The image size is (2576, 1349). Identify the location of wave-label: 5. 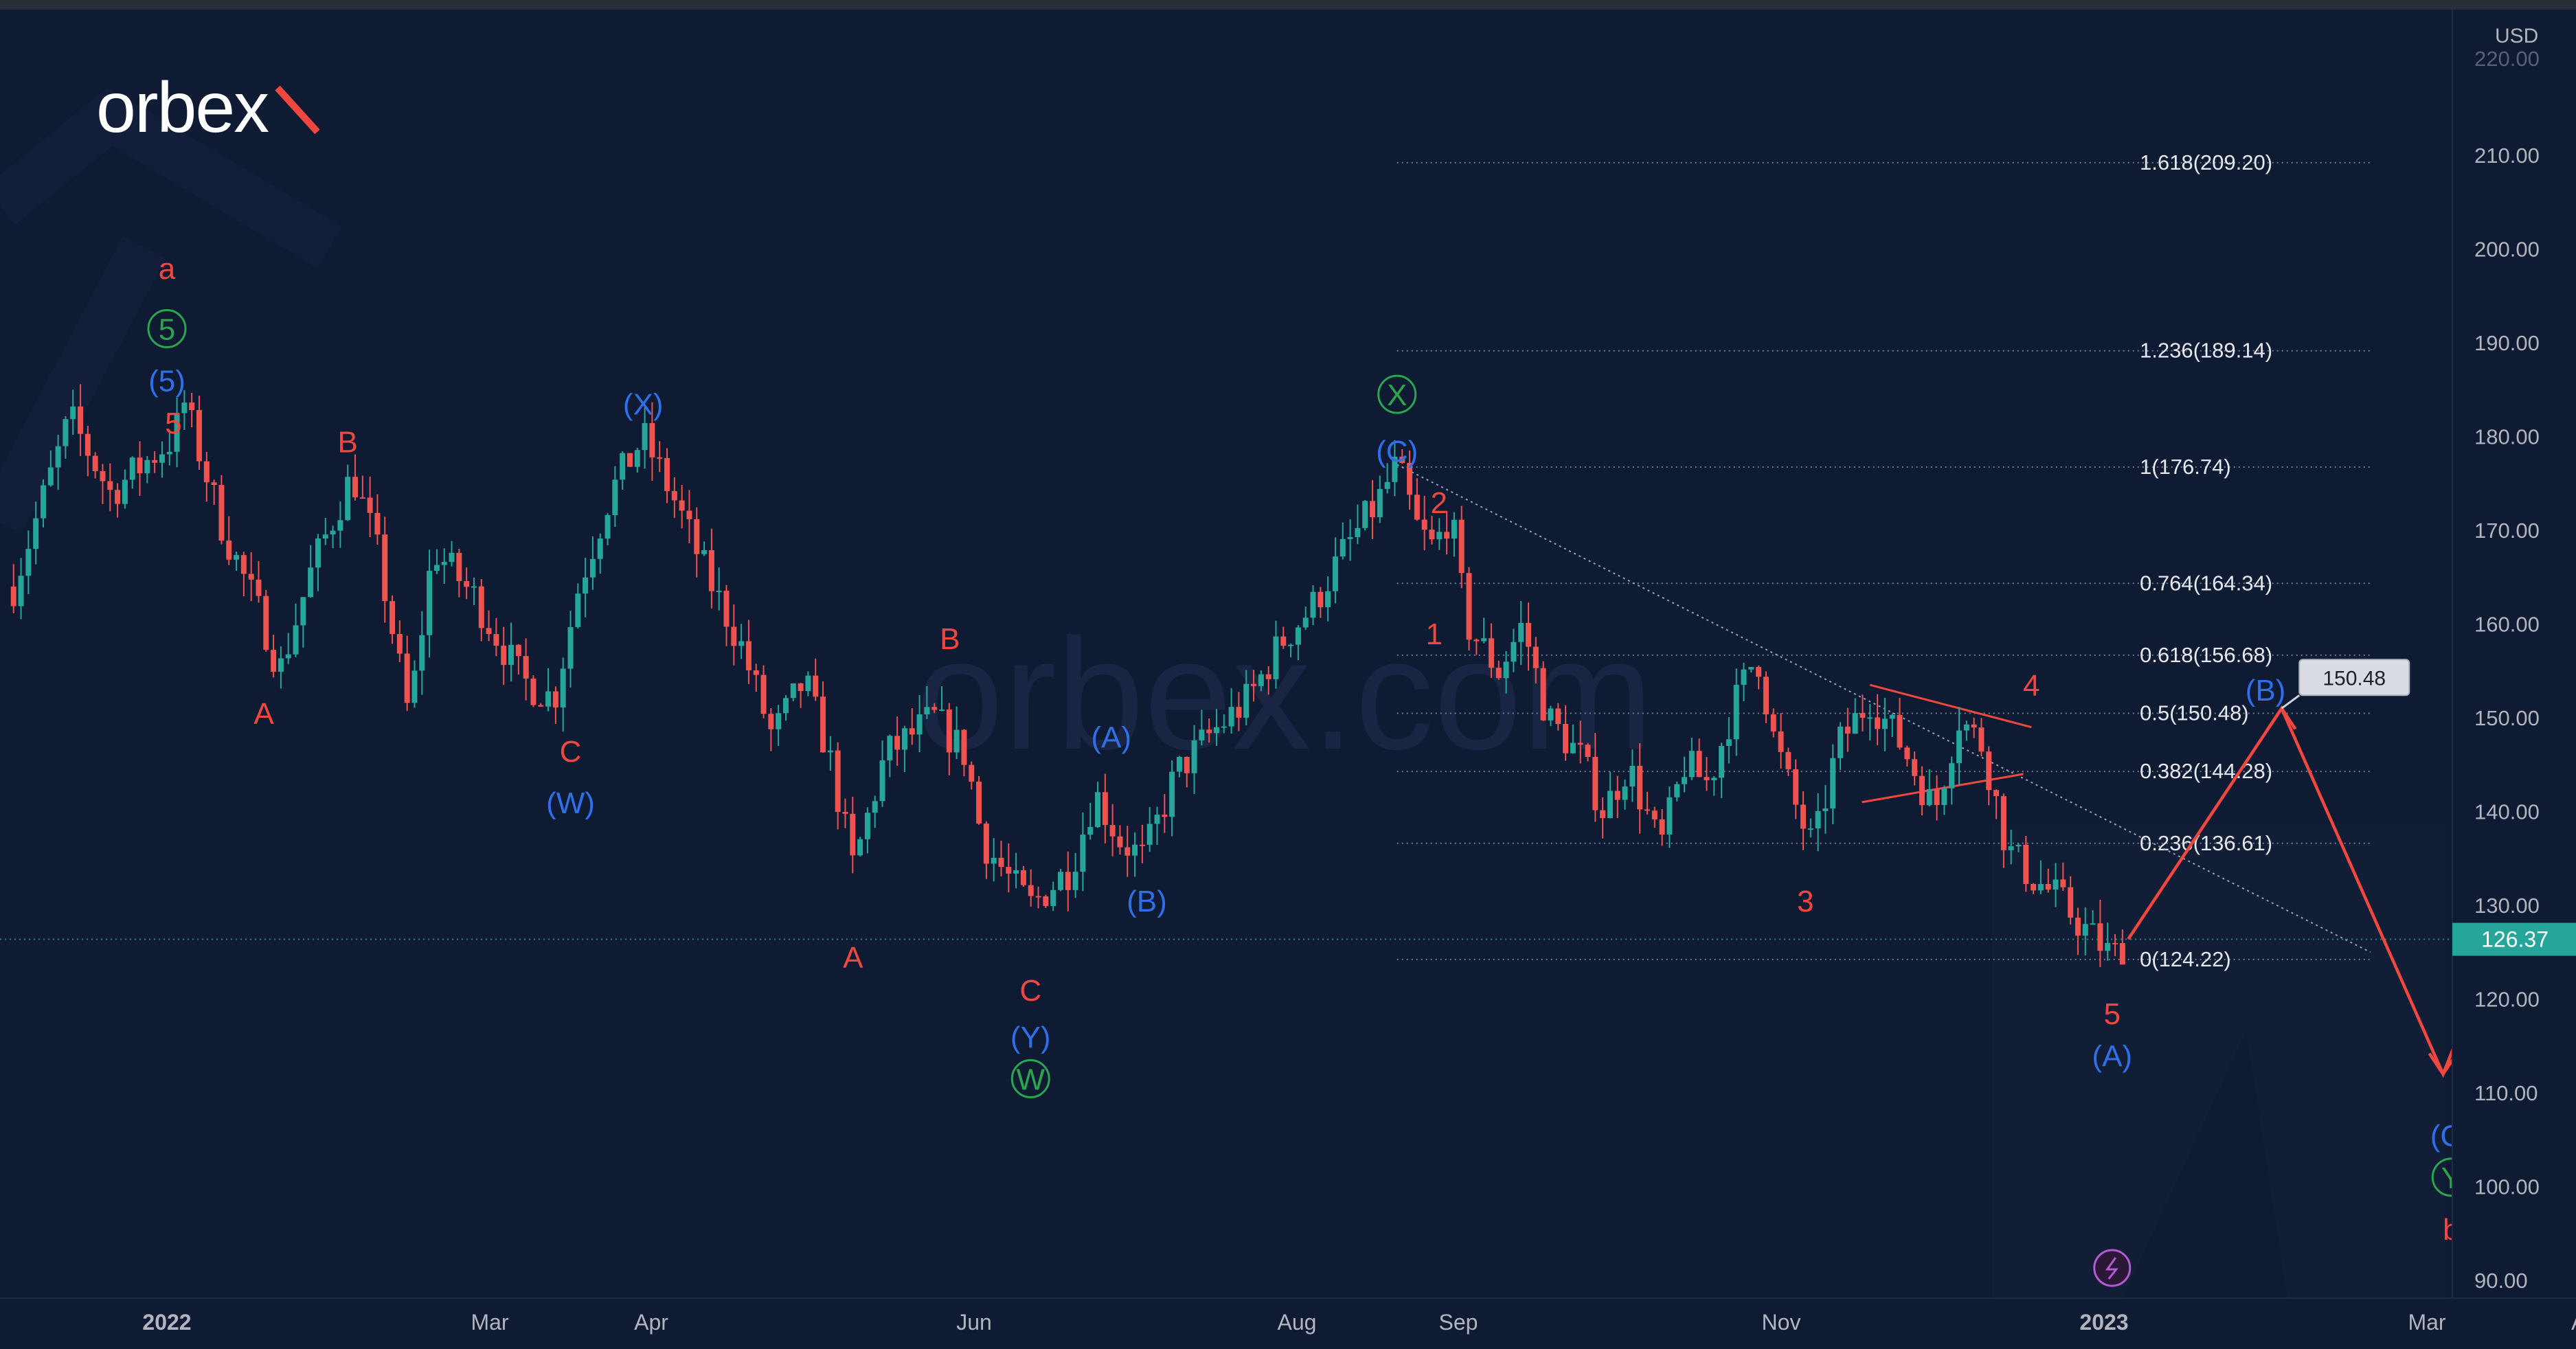
(173, 423).